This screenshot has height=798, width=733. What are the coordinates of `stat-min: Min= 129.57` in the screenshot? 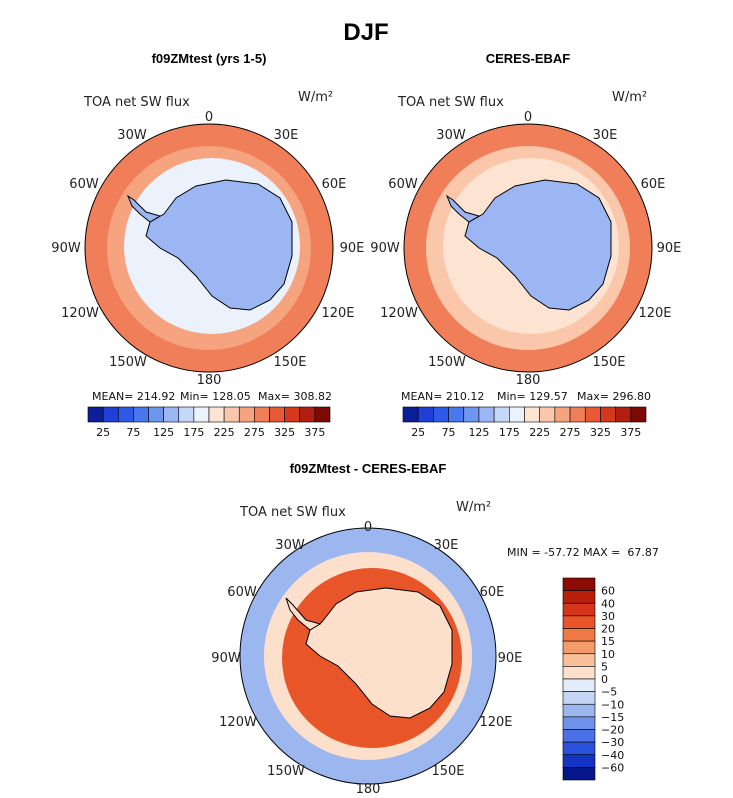 It's located at (532, 396).